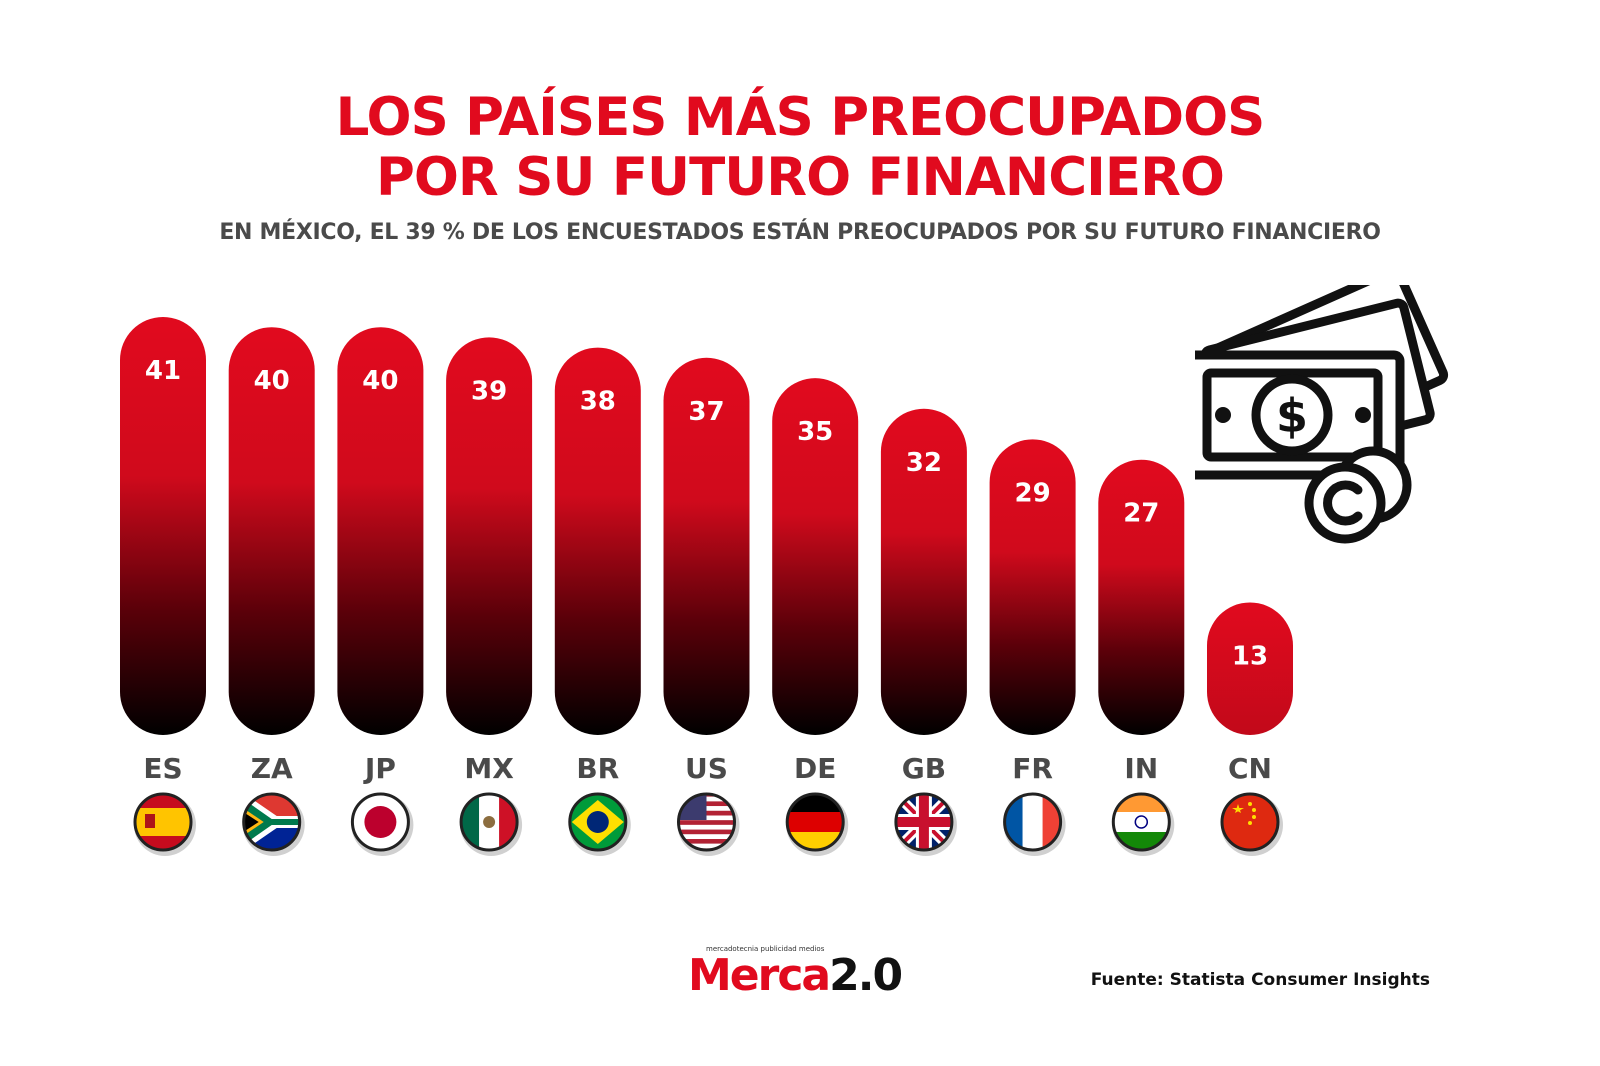 This screenshot has height=1066, width=1600. I want to click on bar-es, so click(163, 526).